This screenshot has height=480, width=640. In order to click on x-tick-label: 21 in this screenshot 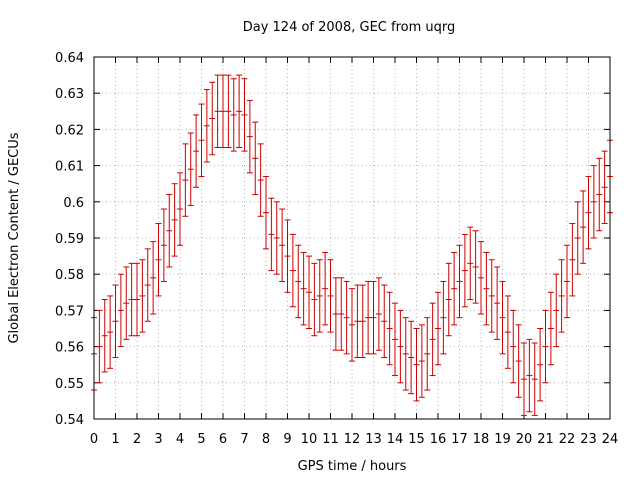, I will do `click(545, 439)`.